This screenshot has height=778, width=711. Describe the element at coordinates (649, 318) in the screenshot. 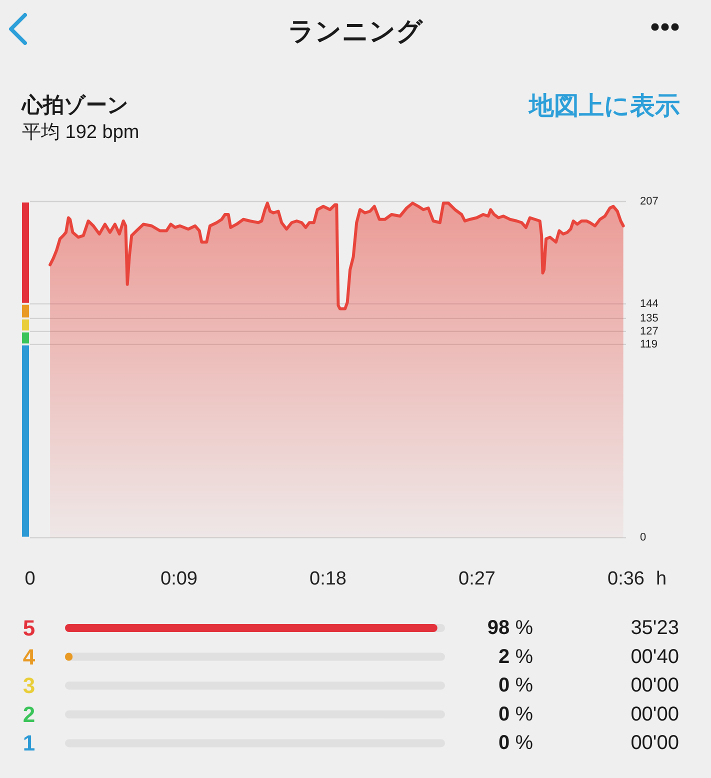

I see `y-tick-label: 135` at that location.